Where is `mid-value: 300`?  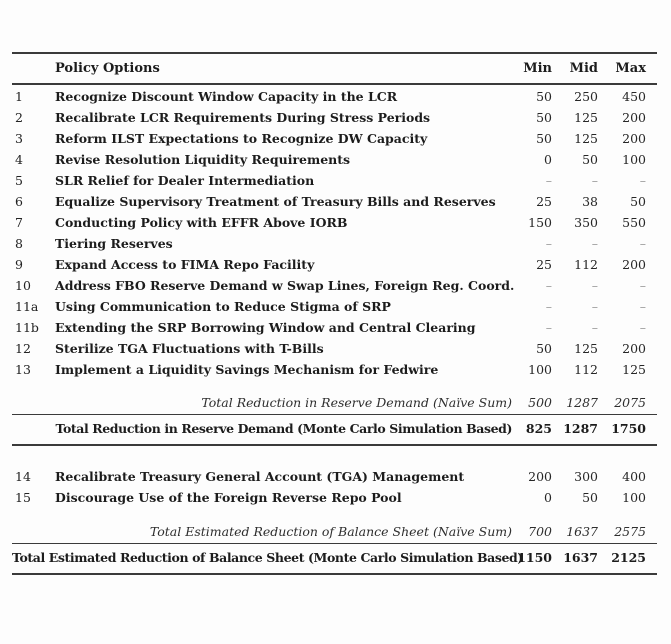 mid-value: 300 is located at coordinates (586, 477).